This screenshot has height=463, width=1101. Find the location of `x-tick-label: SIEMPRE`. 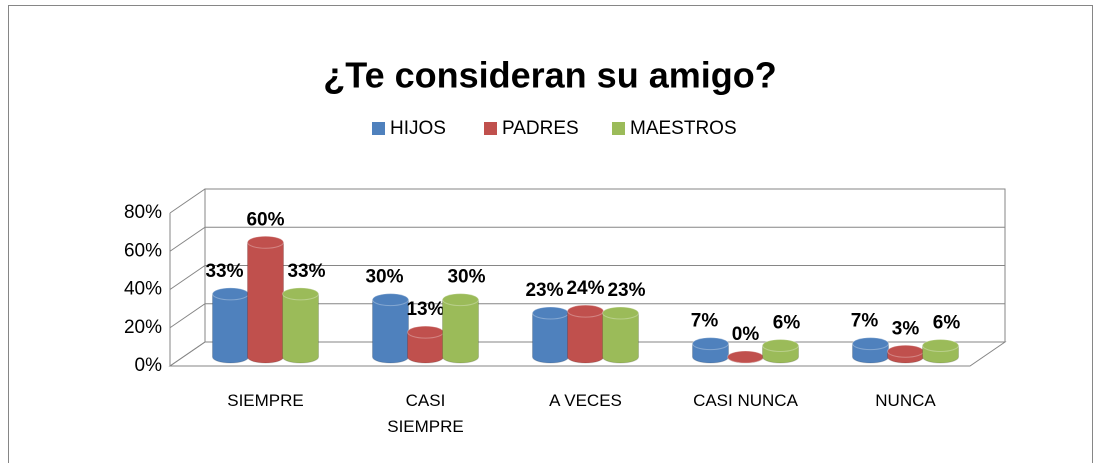

x-tick-label: SIEMPRE is located at coordinates (265, 400).